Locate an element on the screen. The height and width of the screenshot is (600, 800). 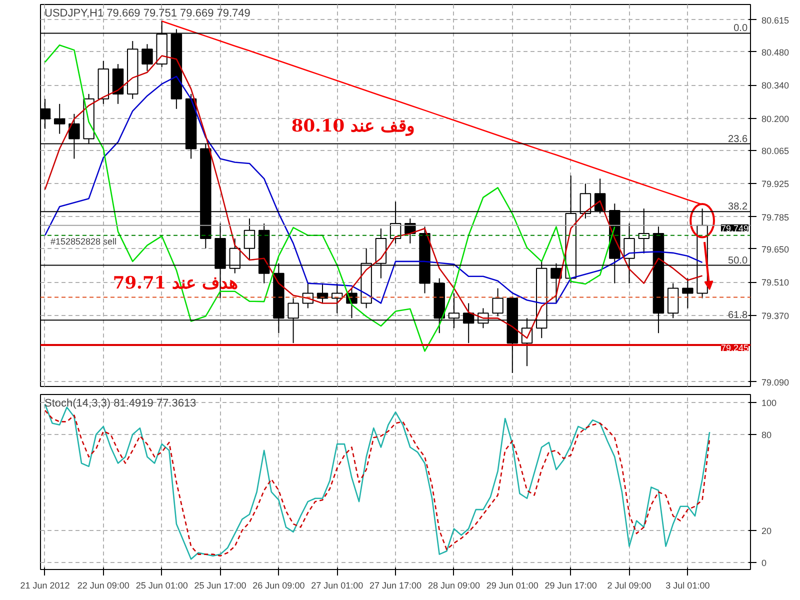
annotation: 50.0 is located at coordinates (738, 260).